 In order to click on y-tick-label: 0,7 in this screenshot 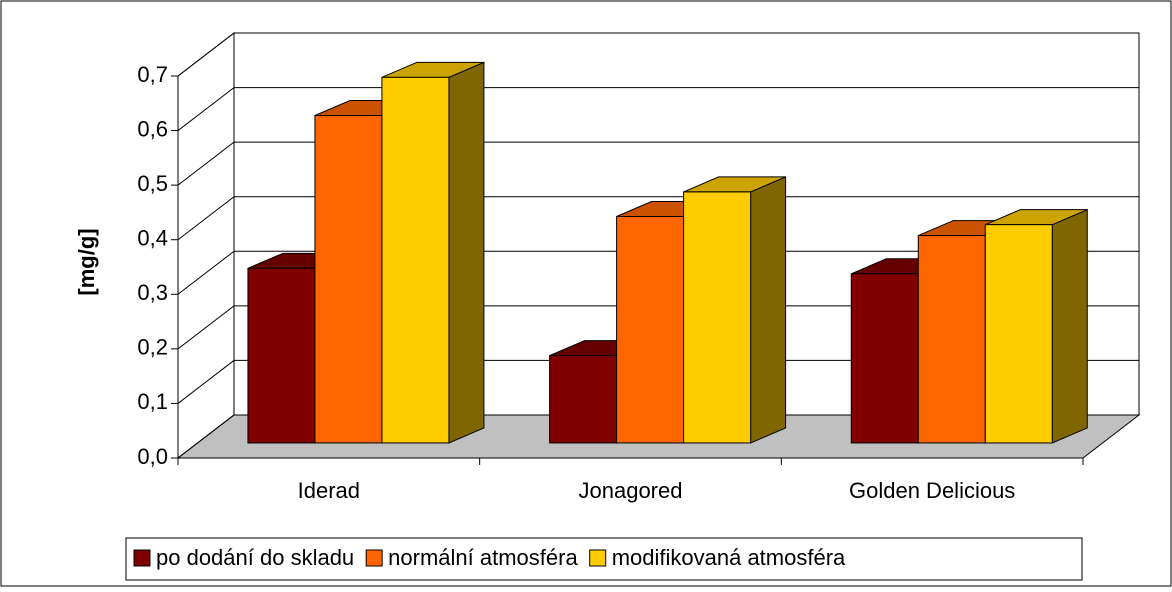, I will do `click(152, 74)`.